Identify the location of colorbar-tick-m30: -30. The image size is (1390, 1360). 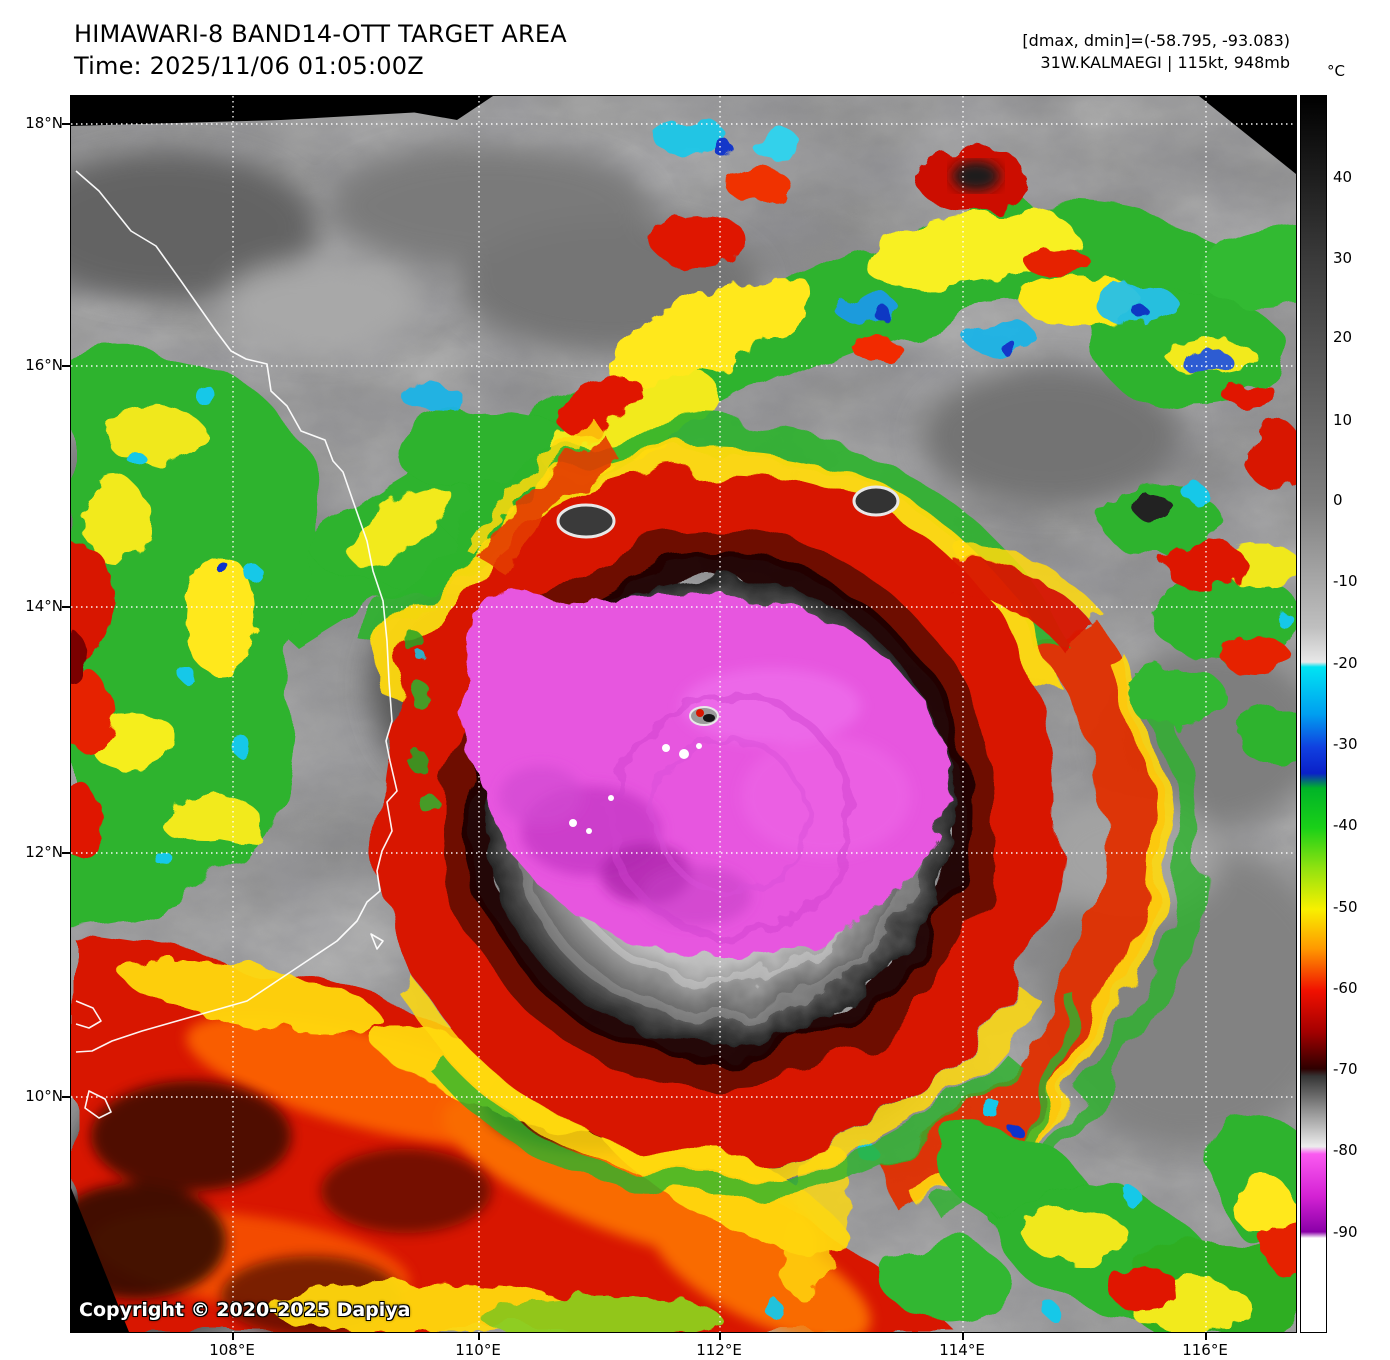
(1345, 744).